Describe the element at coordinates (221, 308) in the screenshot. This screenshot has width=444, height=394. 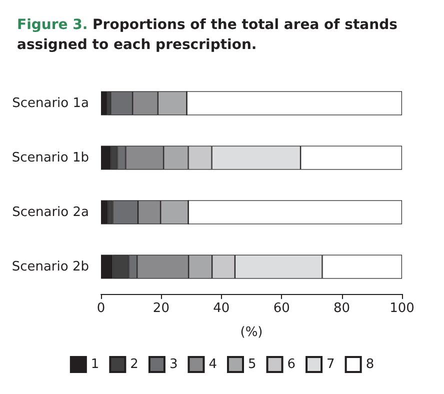
I see `x-tick-label: 40` at that location.